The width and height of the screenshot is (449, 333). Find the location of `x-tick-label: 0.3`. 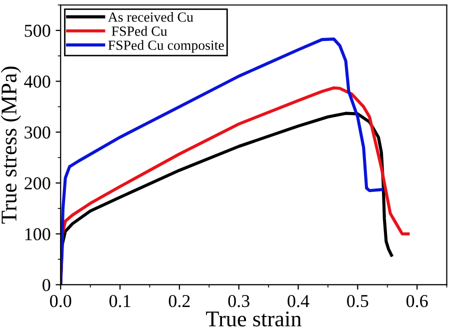

x-tick-label: 0.3 is located at coordinates (239, 301).